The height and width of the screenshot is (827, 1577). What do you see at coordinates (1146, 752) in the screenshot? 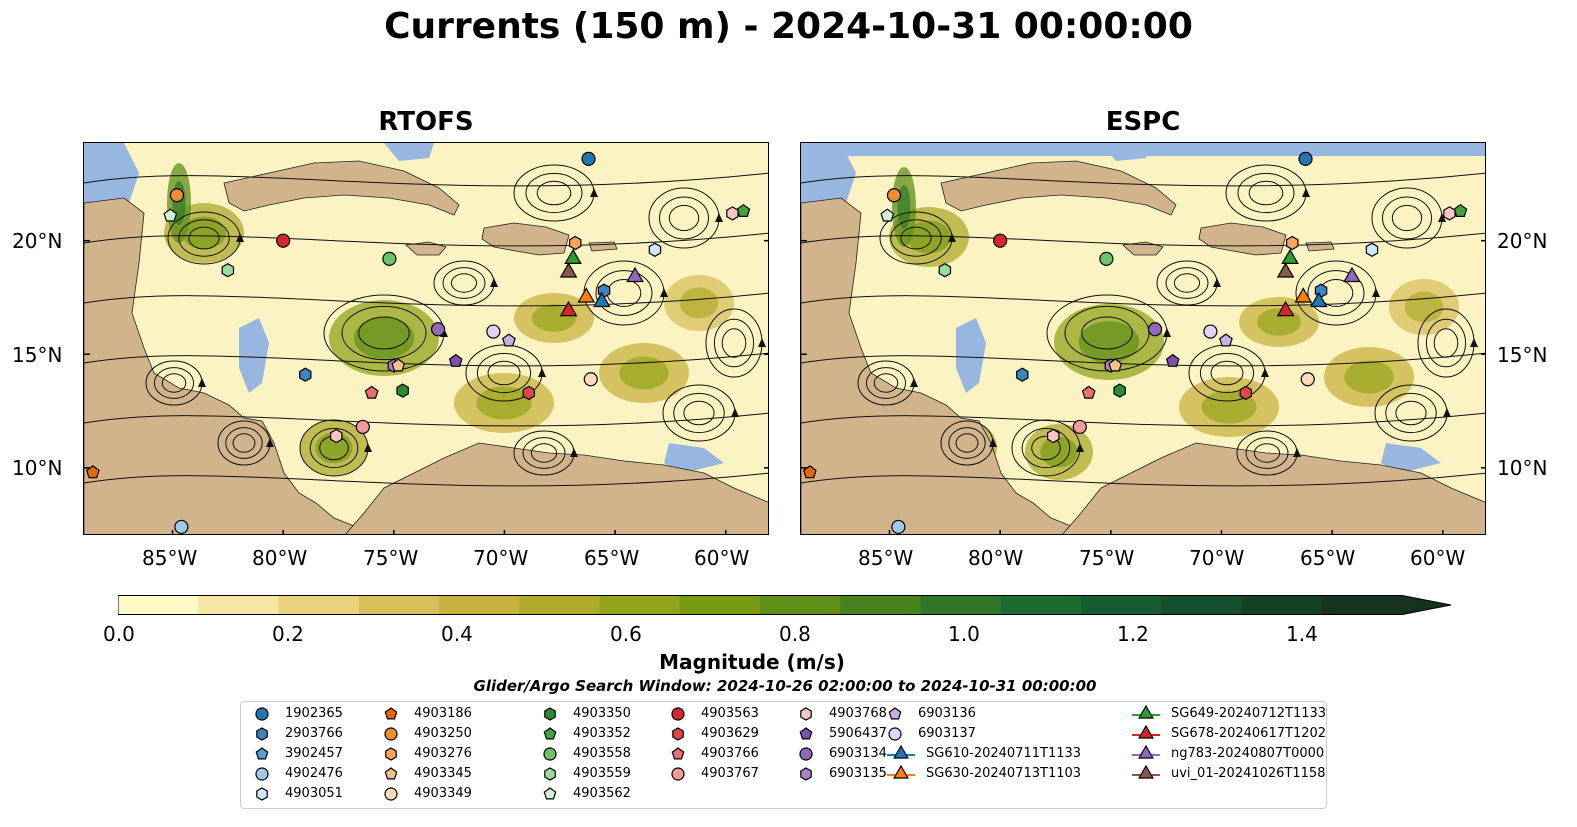
I see `legend-marker-ng783-20240807T0000` at bounding box center [1146, 752].